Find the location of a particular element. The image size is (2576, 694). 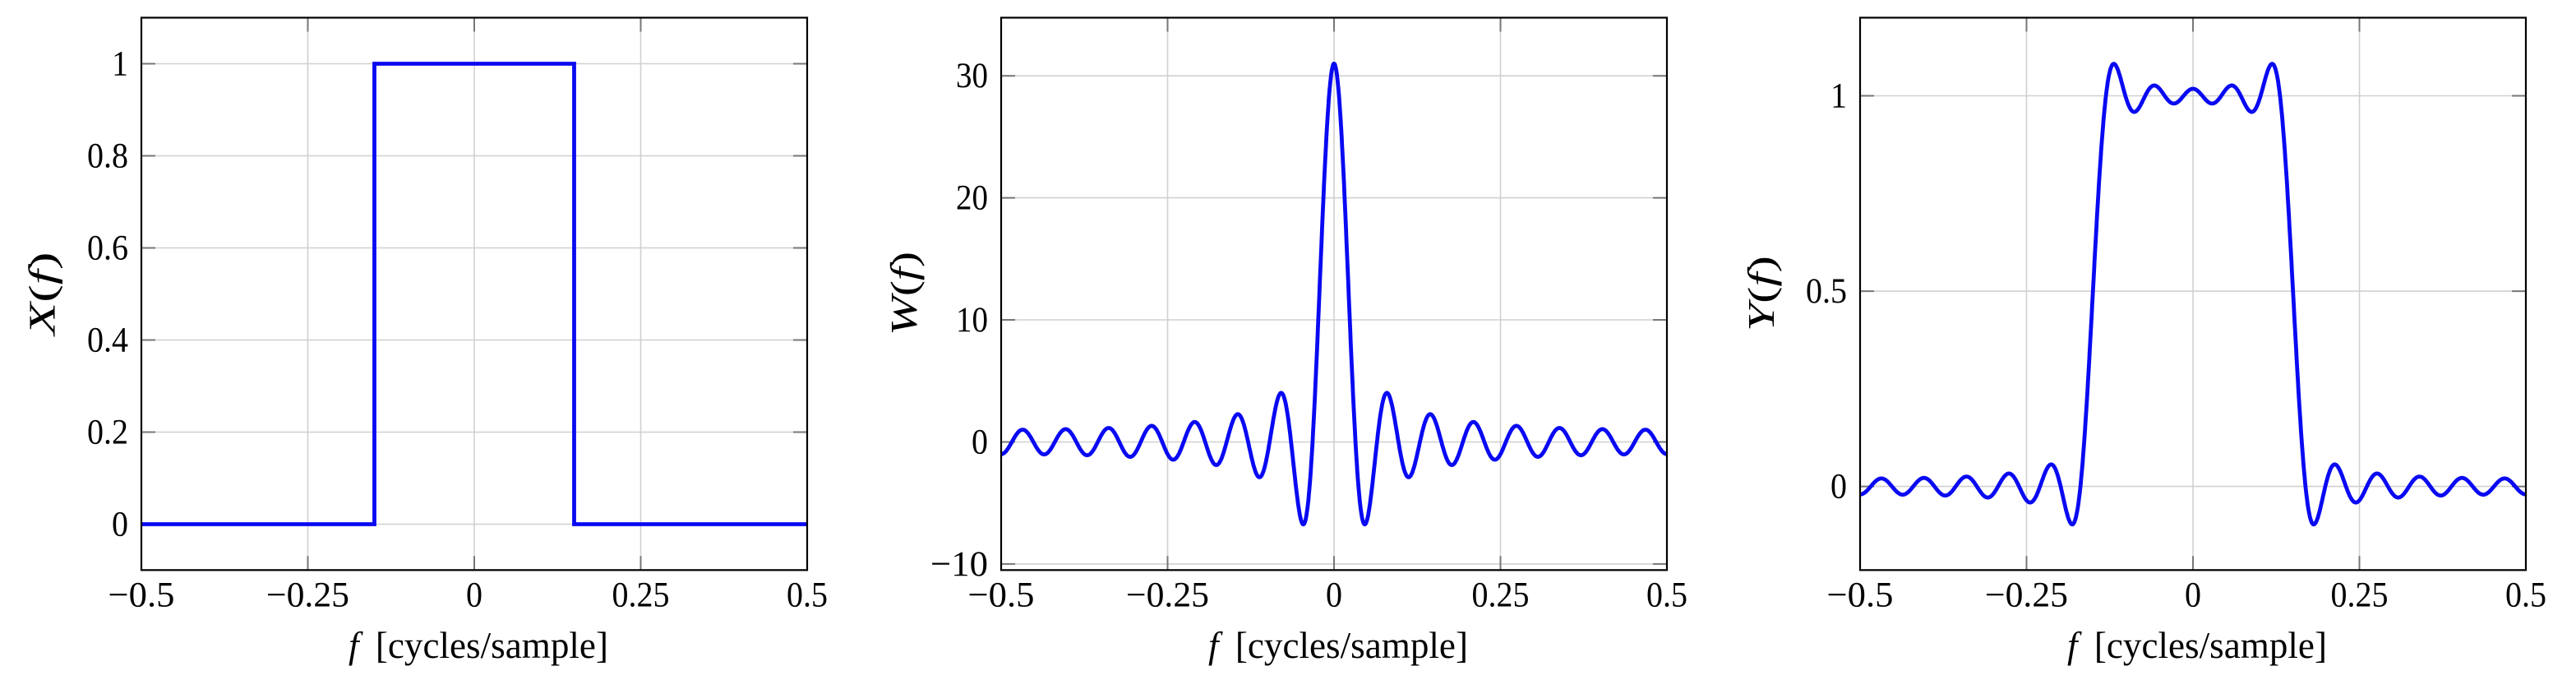

svg-text: X(f) is located at coordinates (42, 295).